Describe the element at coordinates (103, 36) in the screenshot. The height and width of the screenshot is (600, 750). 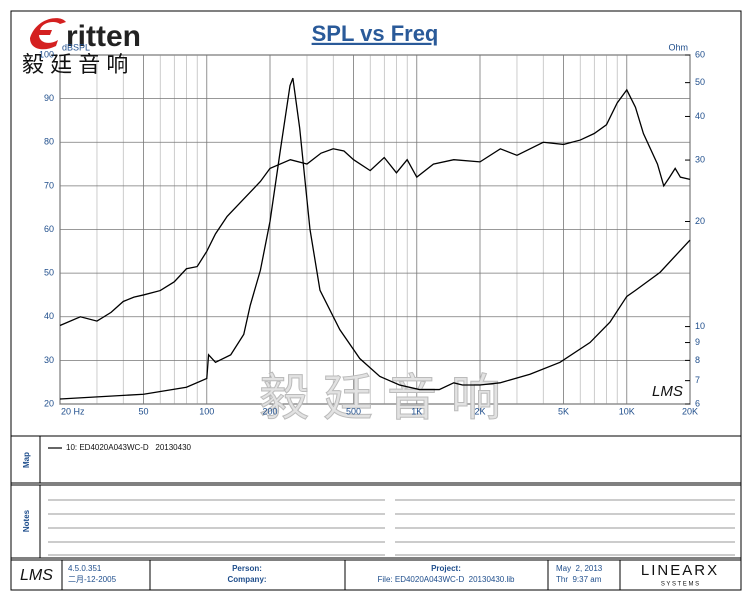
I see `logo: ritten` at that location.